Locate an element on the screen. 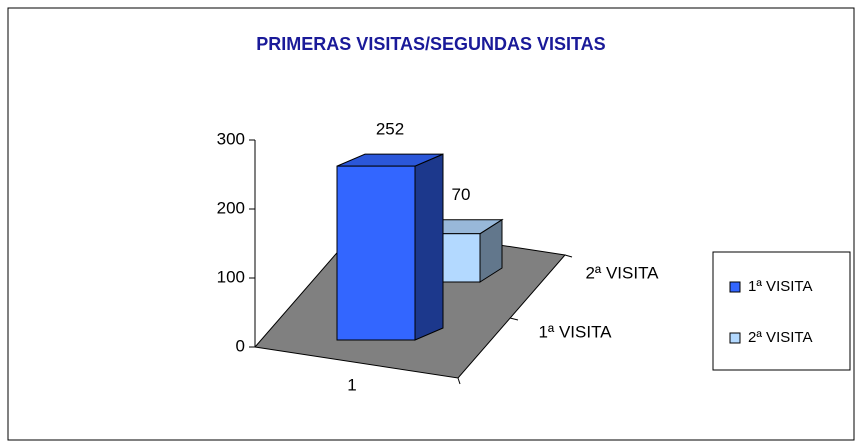 Image resolution: width=863 pixels, height=443 pixels. x-tick-label: 1 is located at coordinates (351, 384).